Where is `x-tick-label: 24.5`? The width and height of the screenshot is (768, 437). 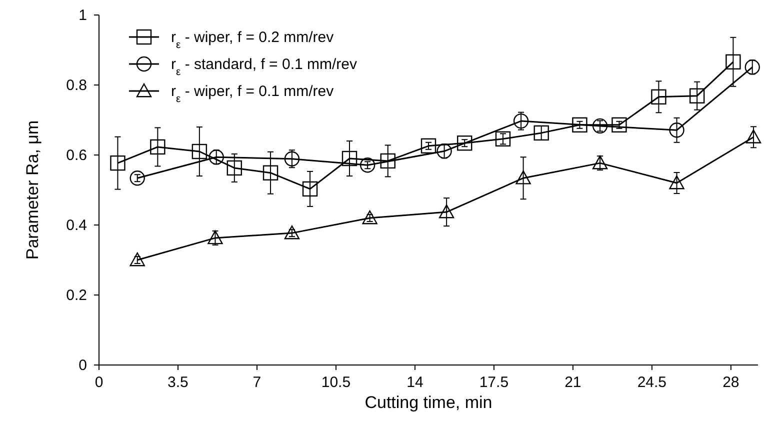 x-tick-label: 24.5 is located at coordinates (652, 382).